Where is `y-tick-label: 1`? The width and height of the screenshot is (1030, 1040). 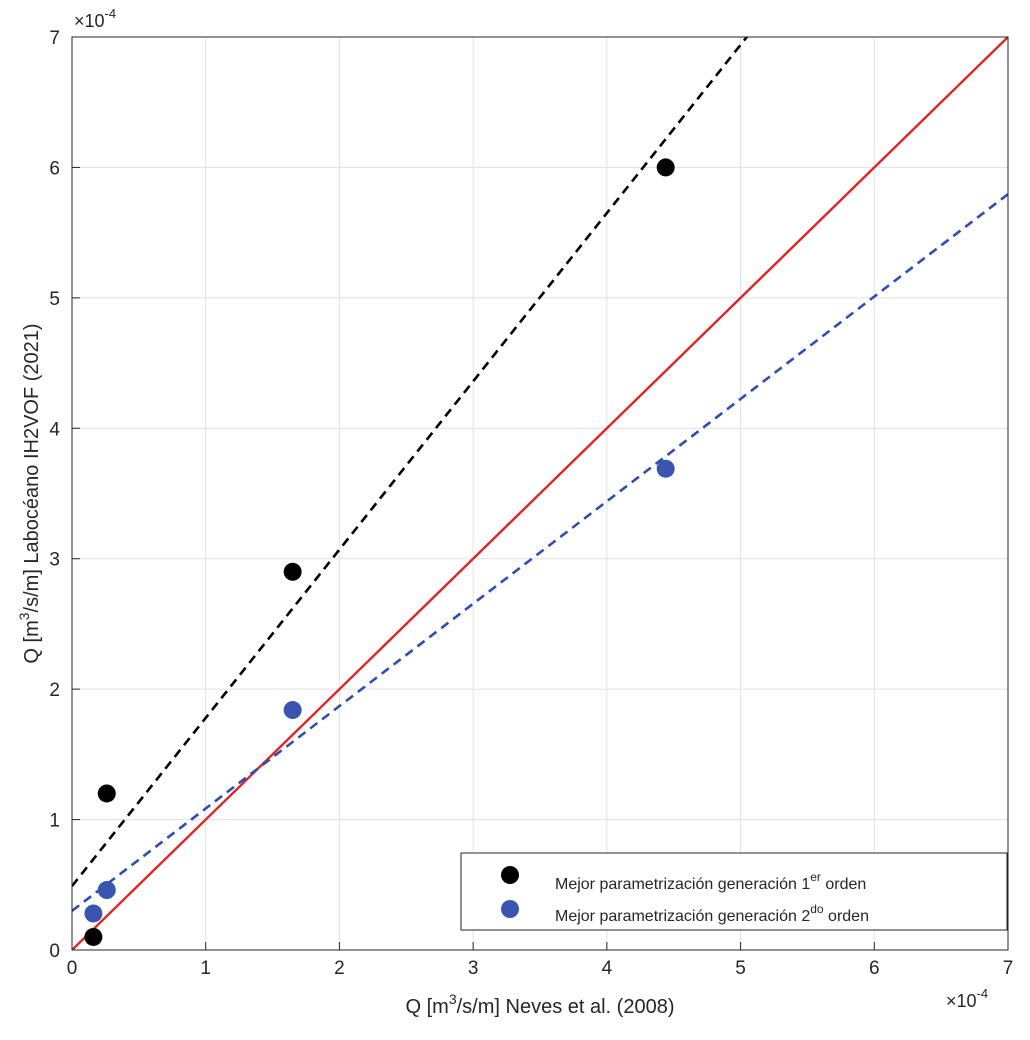 y-tick-label: 1 is located at coordinates (54, 821).